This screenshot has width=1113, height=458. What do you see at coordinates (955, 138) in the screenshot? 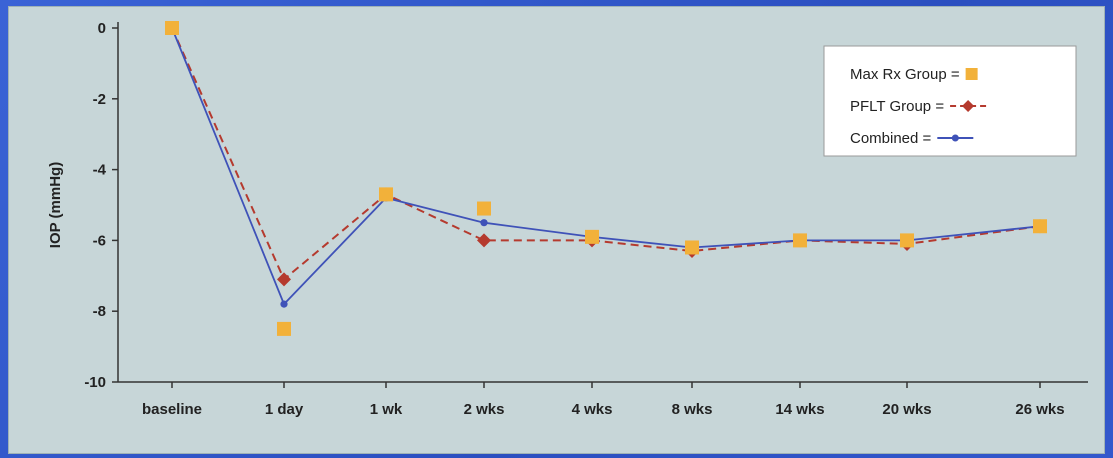
I see `legend-marker-circle` at bounding box center [955, 138].